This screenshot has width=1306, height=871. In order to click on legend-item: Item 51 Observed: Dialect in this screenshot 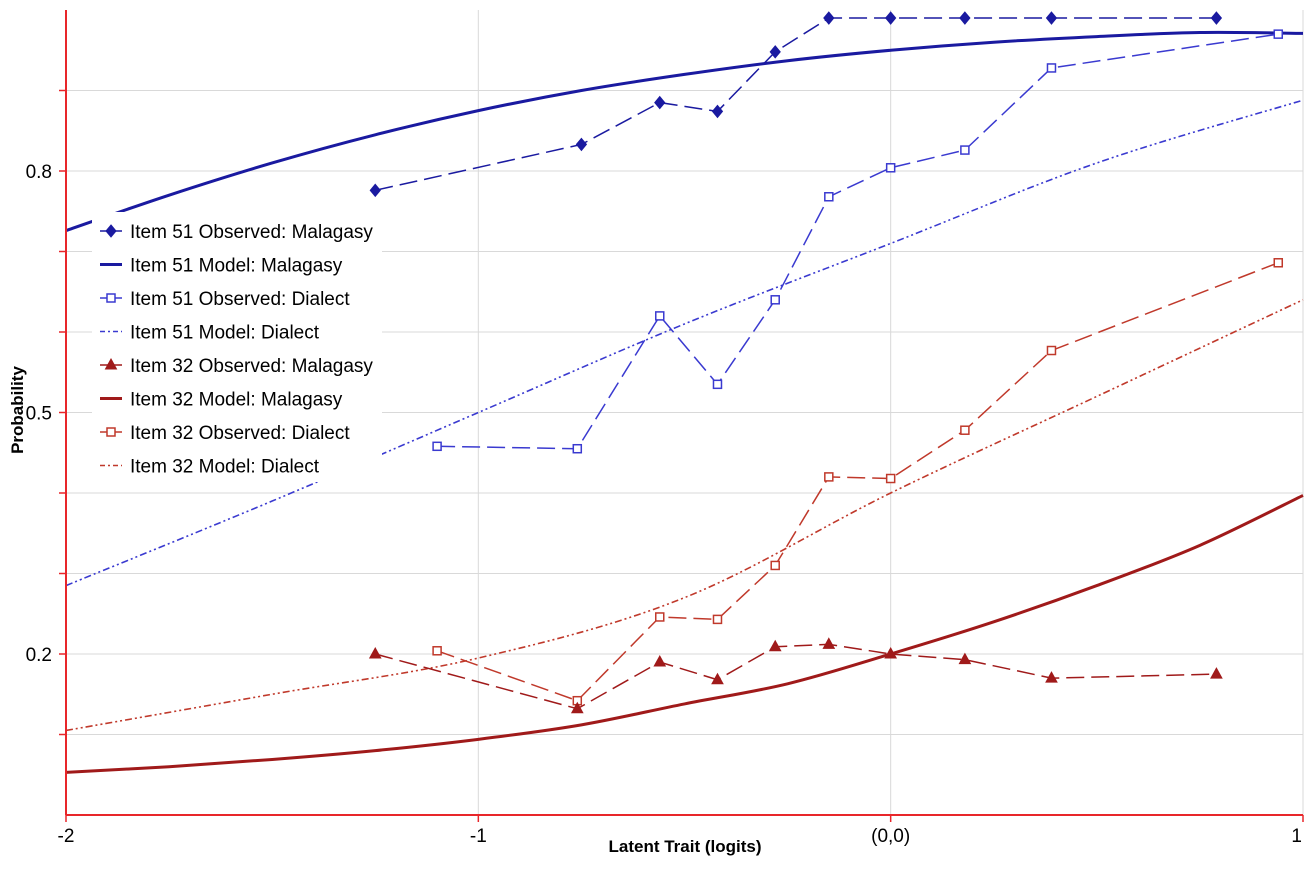, I will do `click(225, 299)`.